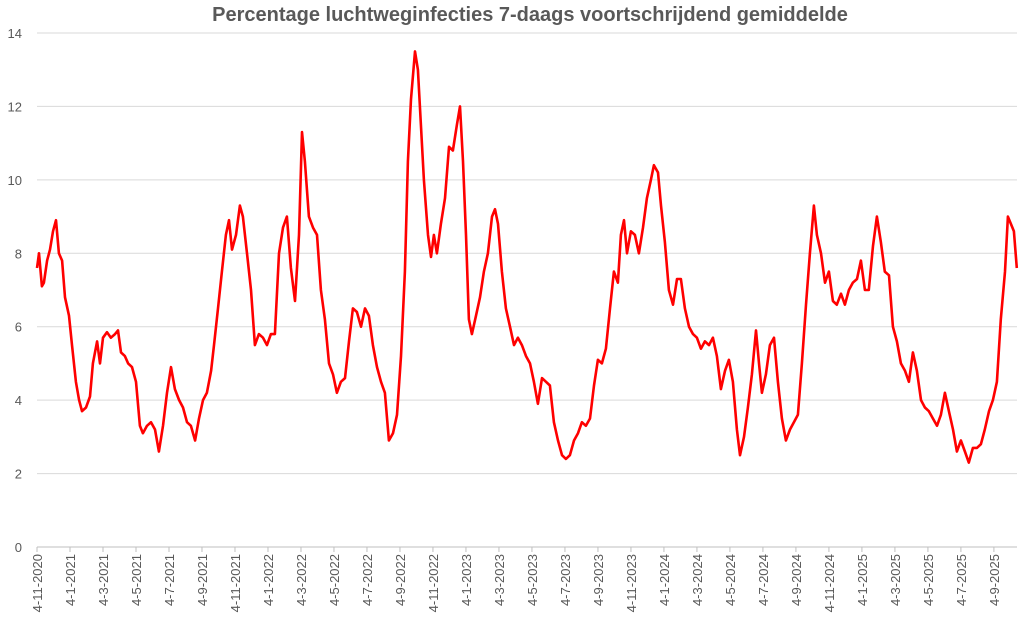 The image size is (1024, 629). Describe the element at coordinates (565, 580) in the screenshot. I see `x-tick-label: 4-7-2023` at that location.